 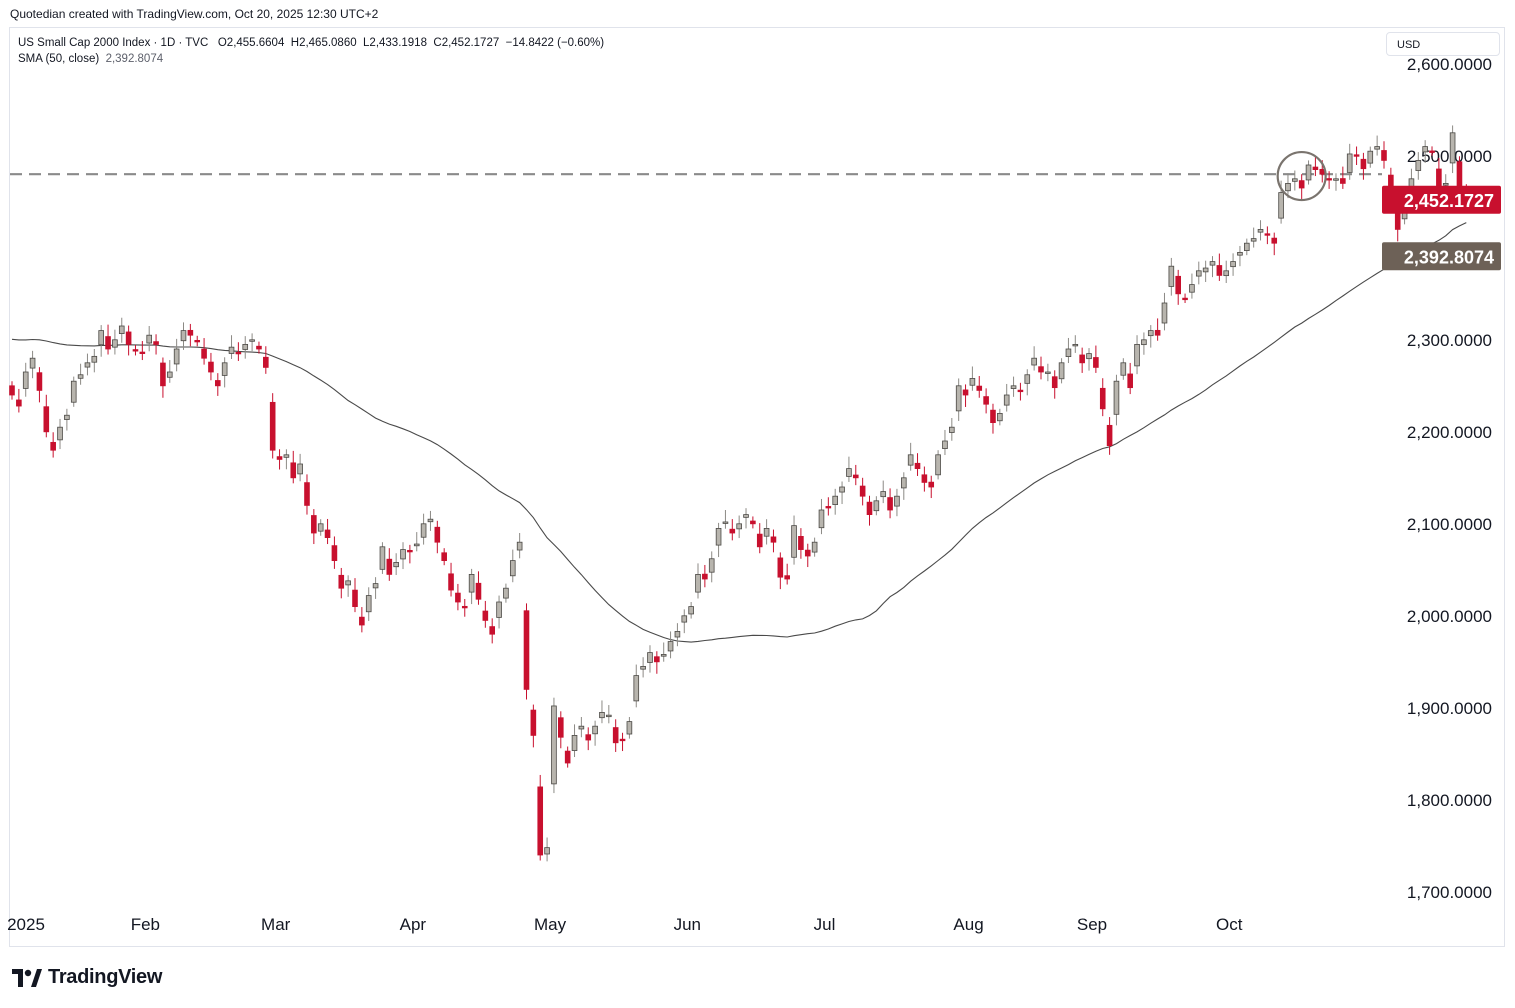 I want to click on x-tick-label: Apr, so click(x=413, y=924).